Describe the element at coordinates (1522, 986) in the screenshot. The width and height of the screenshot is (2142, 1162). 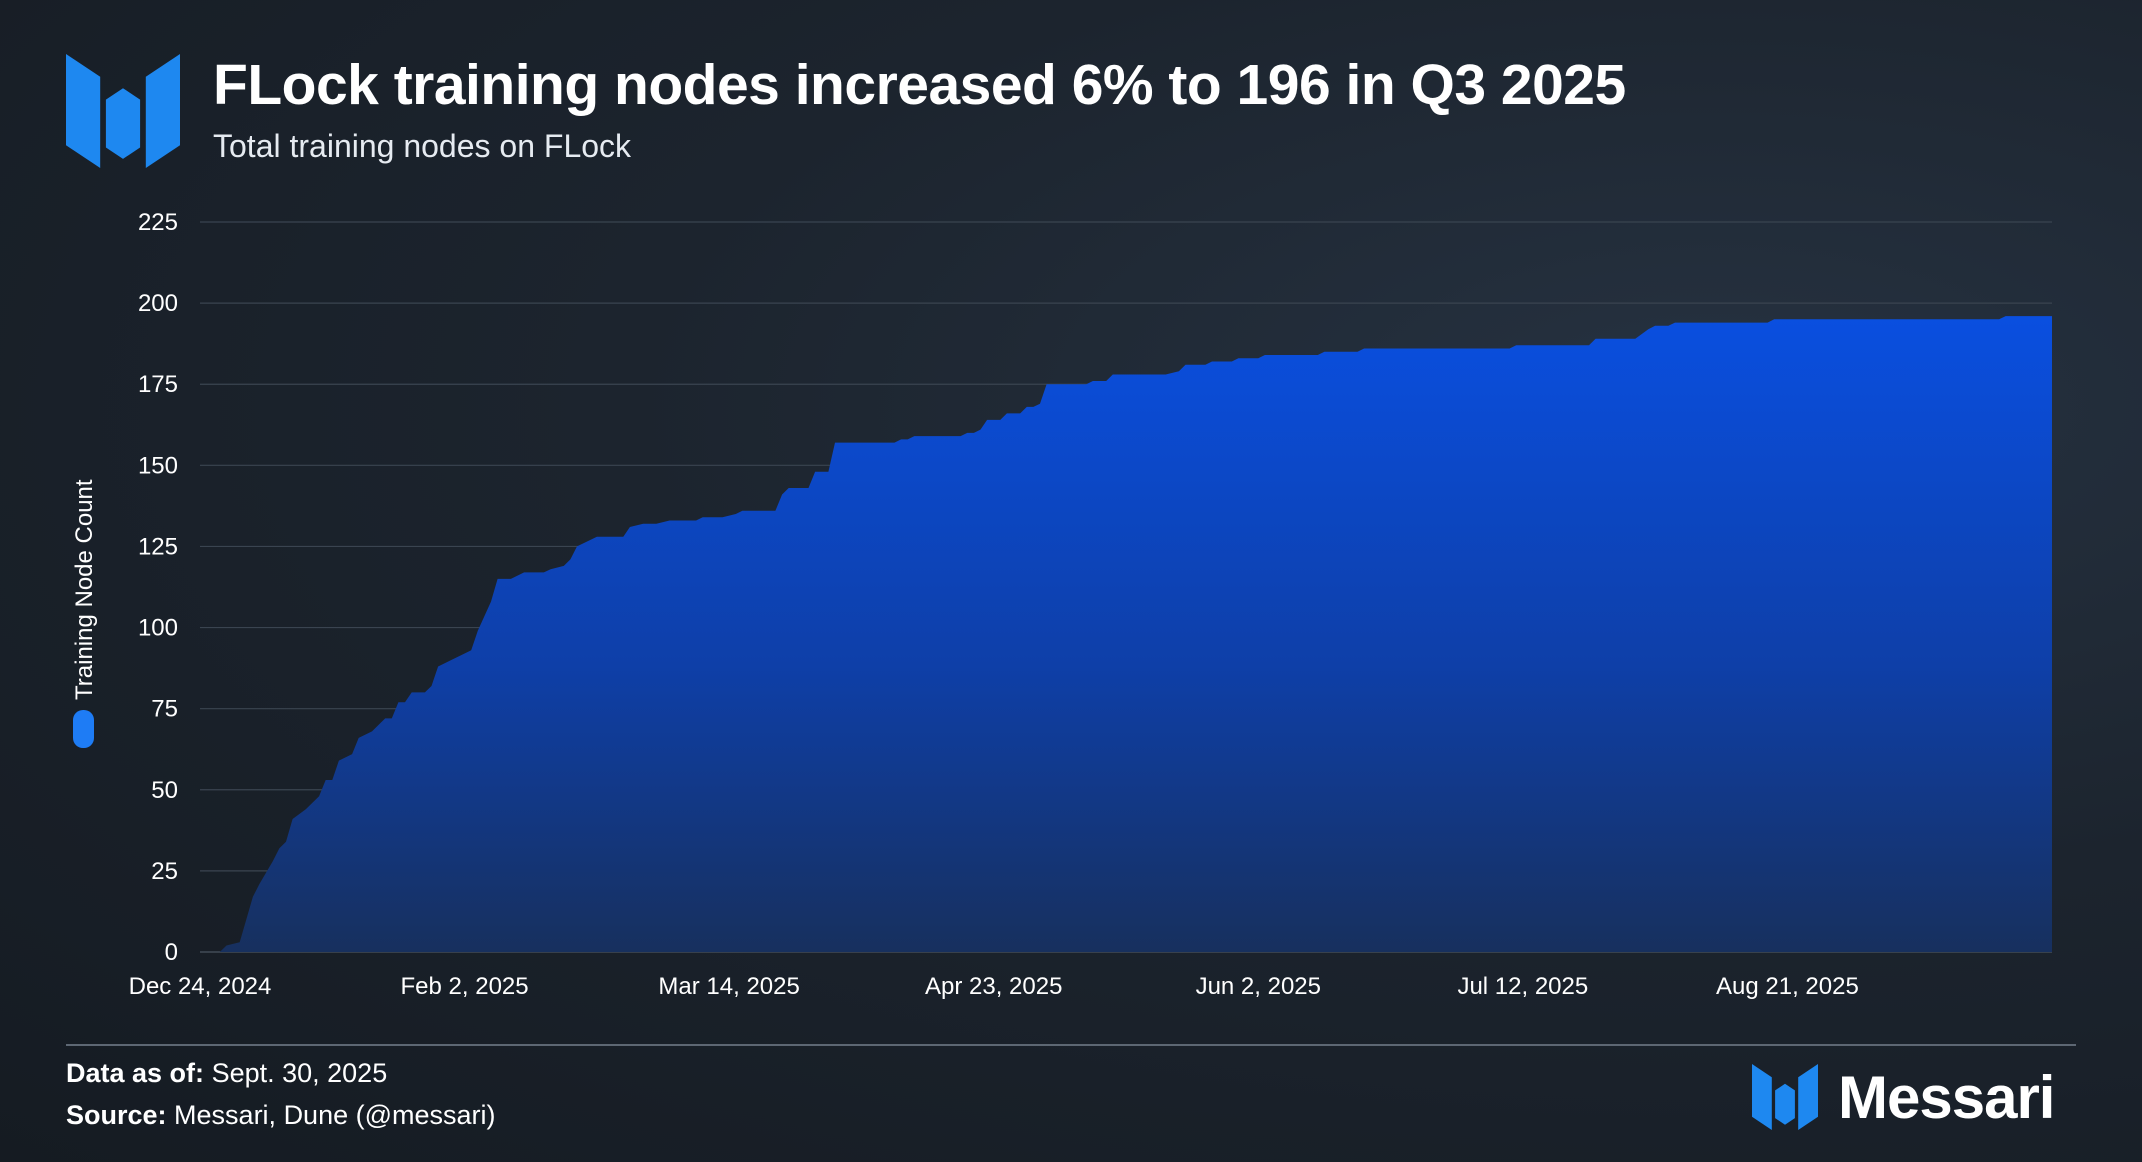
I see `x-tick-label: Jul 12, 2025` at that location.